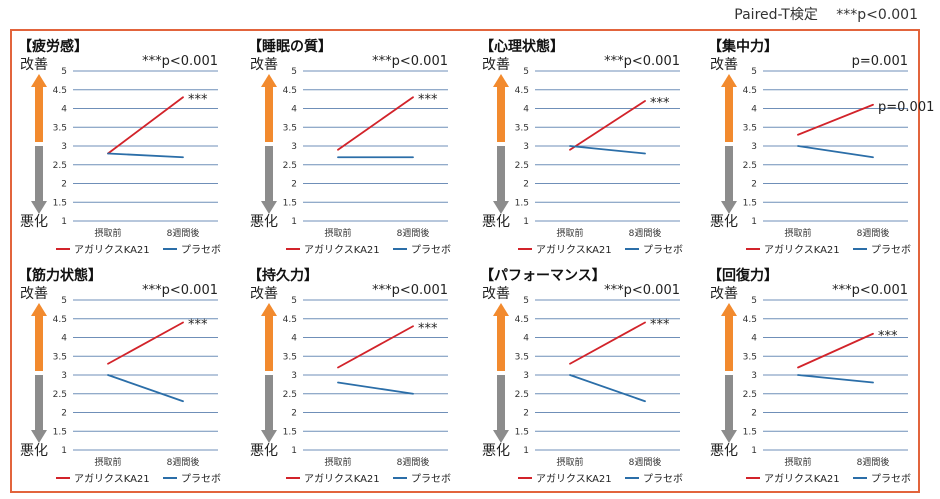  What do you see at coordinates (294, 376) in the screenshot?
I see `y-tick-label: 3` at bounding box center [294, 376].